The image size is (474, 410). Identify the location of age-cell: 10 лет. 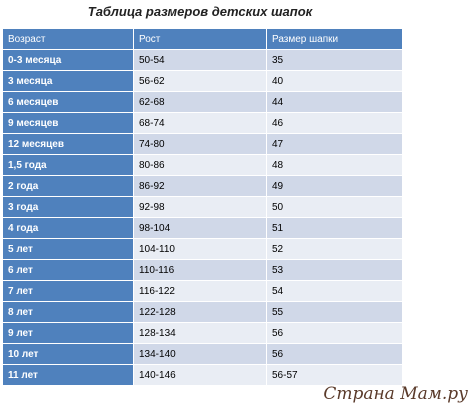
(68, 354).